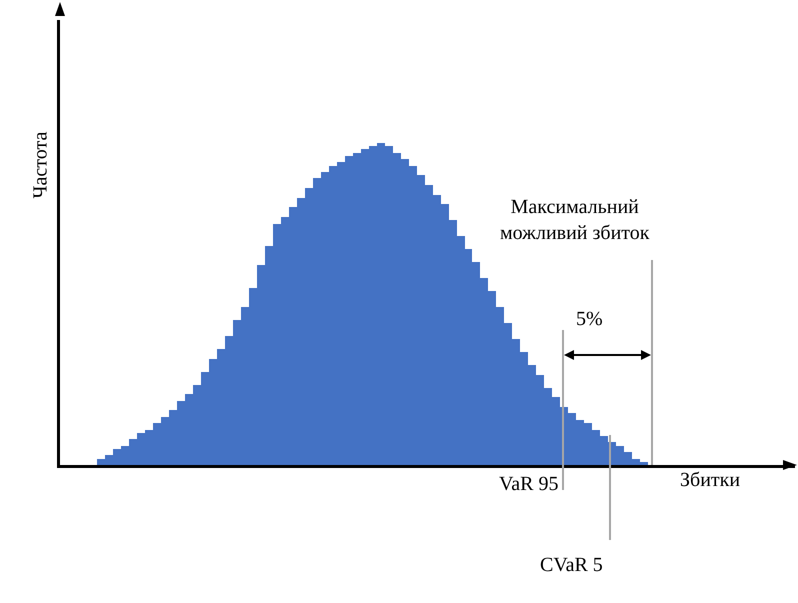 This screenshot has height=603, width=798. What do you see at coordinates (528, 484) in the screenshot?
I see `text: VaR 95` at bounding box center [528, 484].